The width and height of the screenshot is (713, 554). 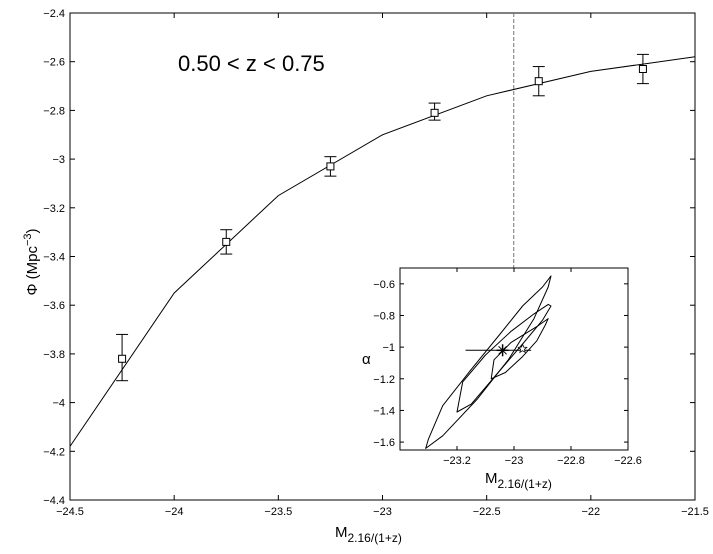 What do you see at coordinates (384, 380) in the screenshot?
I see `inset-y-tick-label: −1.2` at bounding box center [384, 380].